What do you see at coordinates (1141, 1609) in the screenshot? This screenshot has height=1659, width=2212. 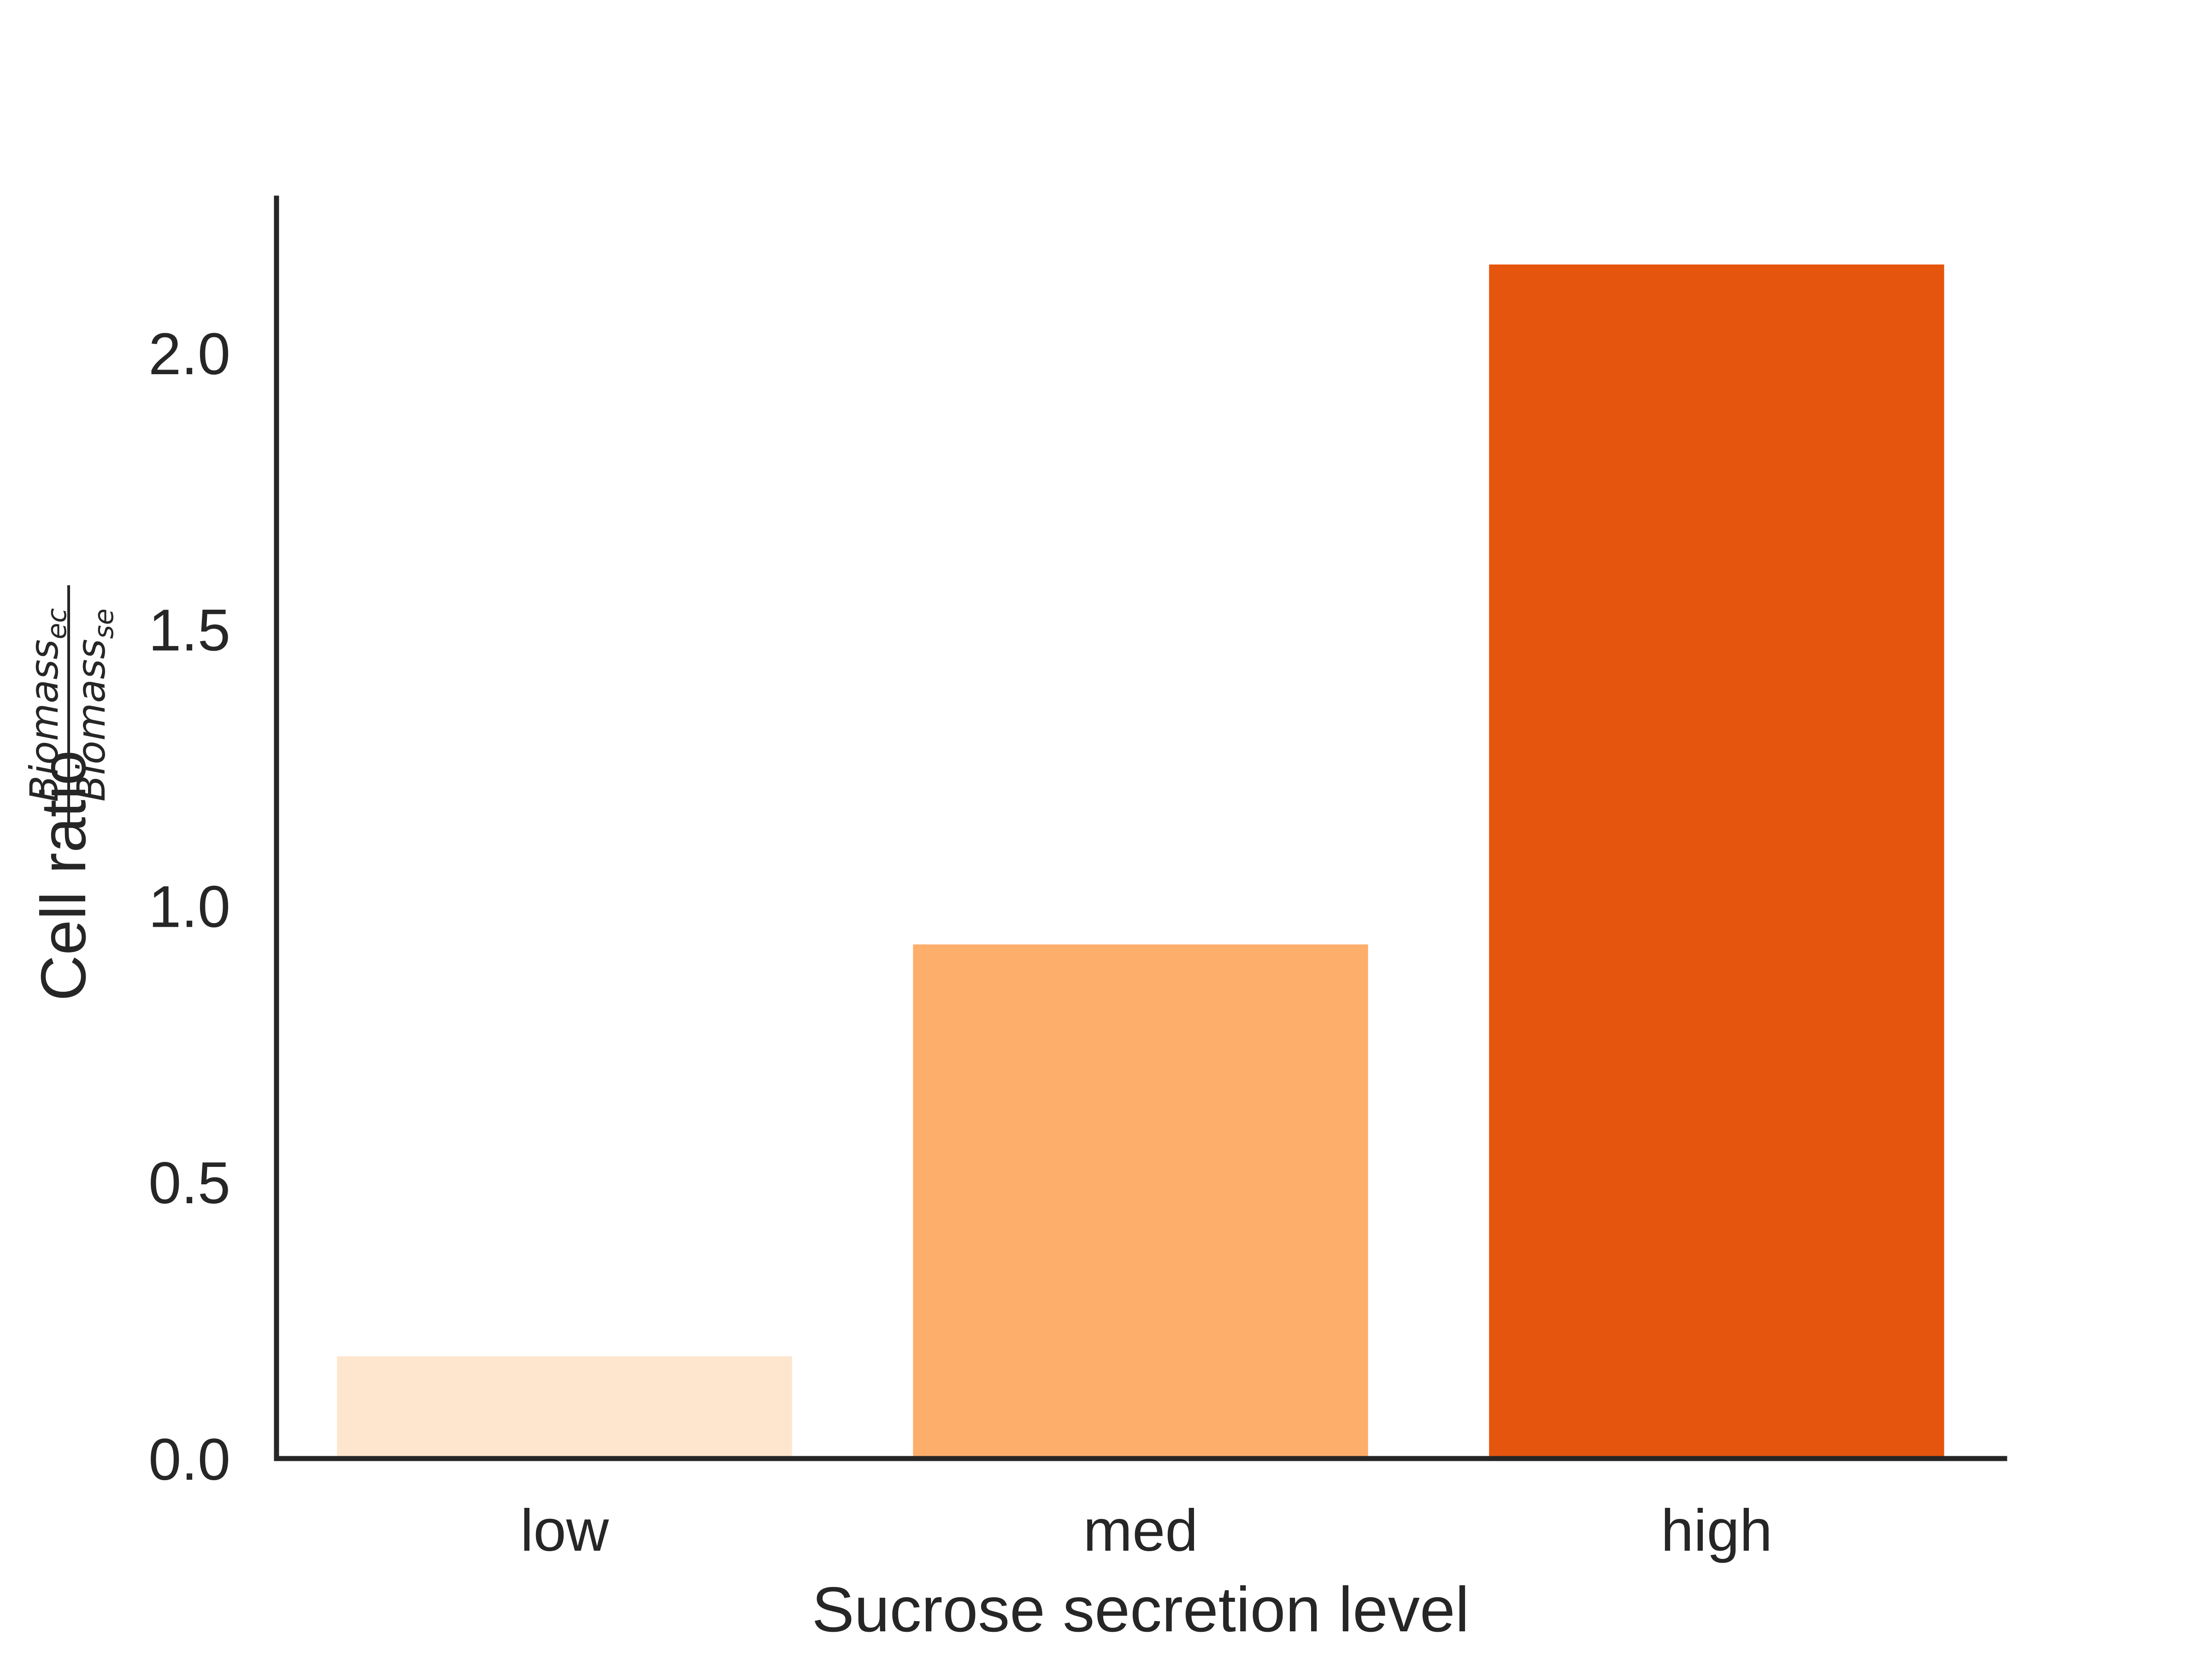 I see `x-axis-title: Sucrose secretion level` at bounding box center [1141, 1609].